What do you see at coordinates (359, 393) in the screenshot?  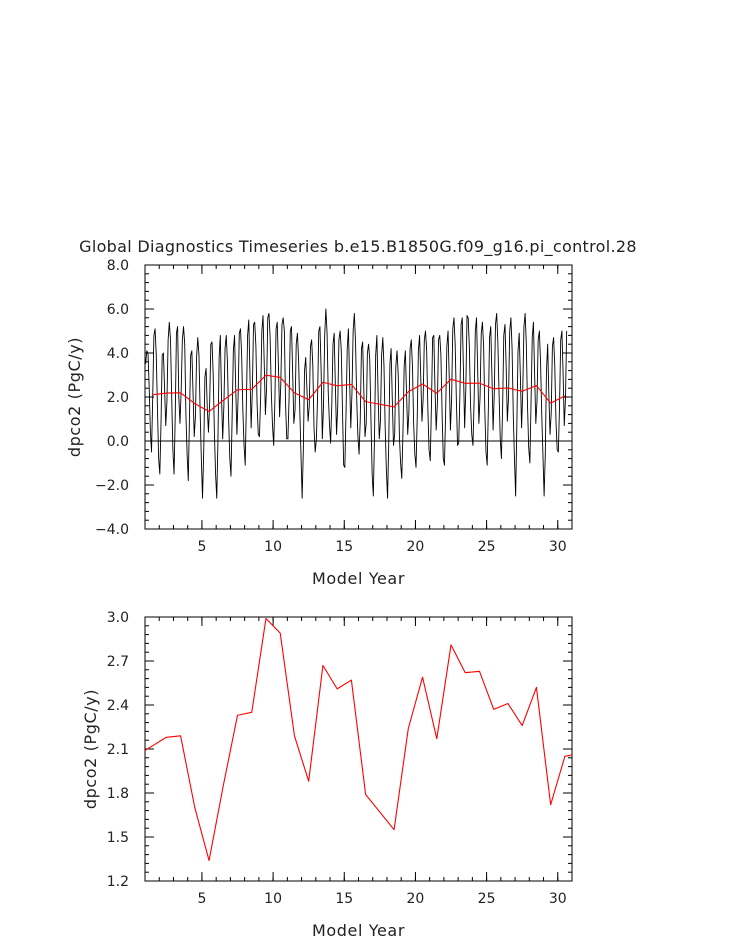 I see `annual-mean-series-line` at bounding box center [359, 393].